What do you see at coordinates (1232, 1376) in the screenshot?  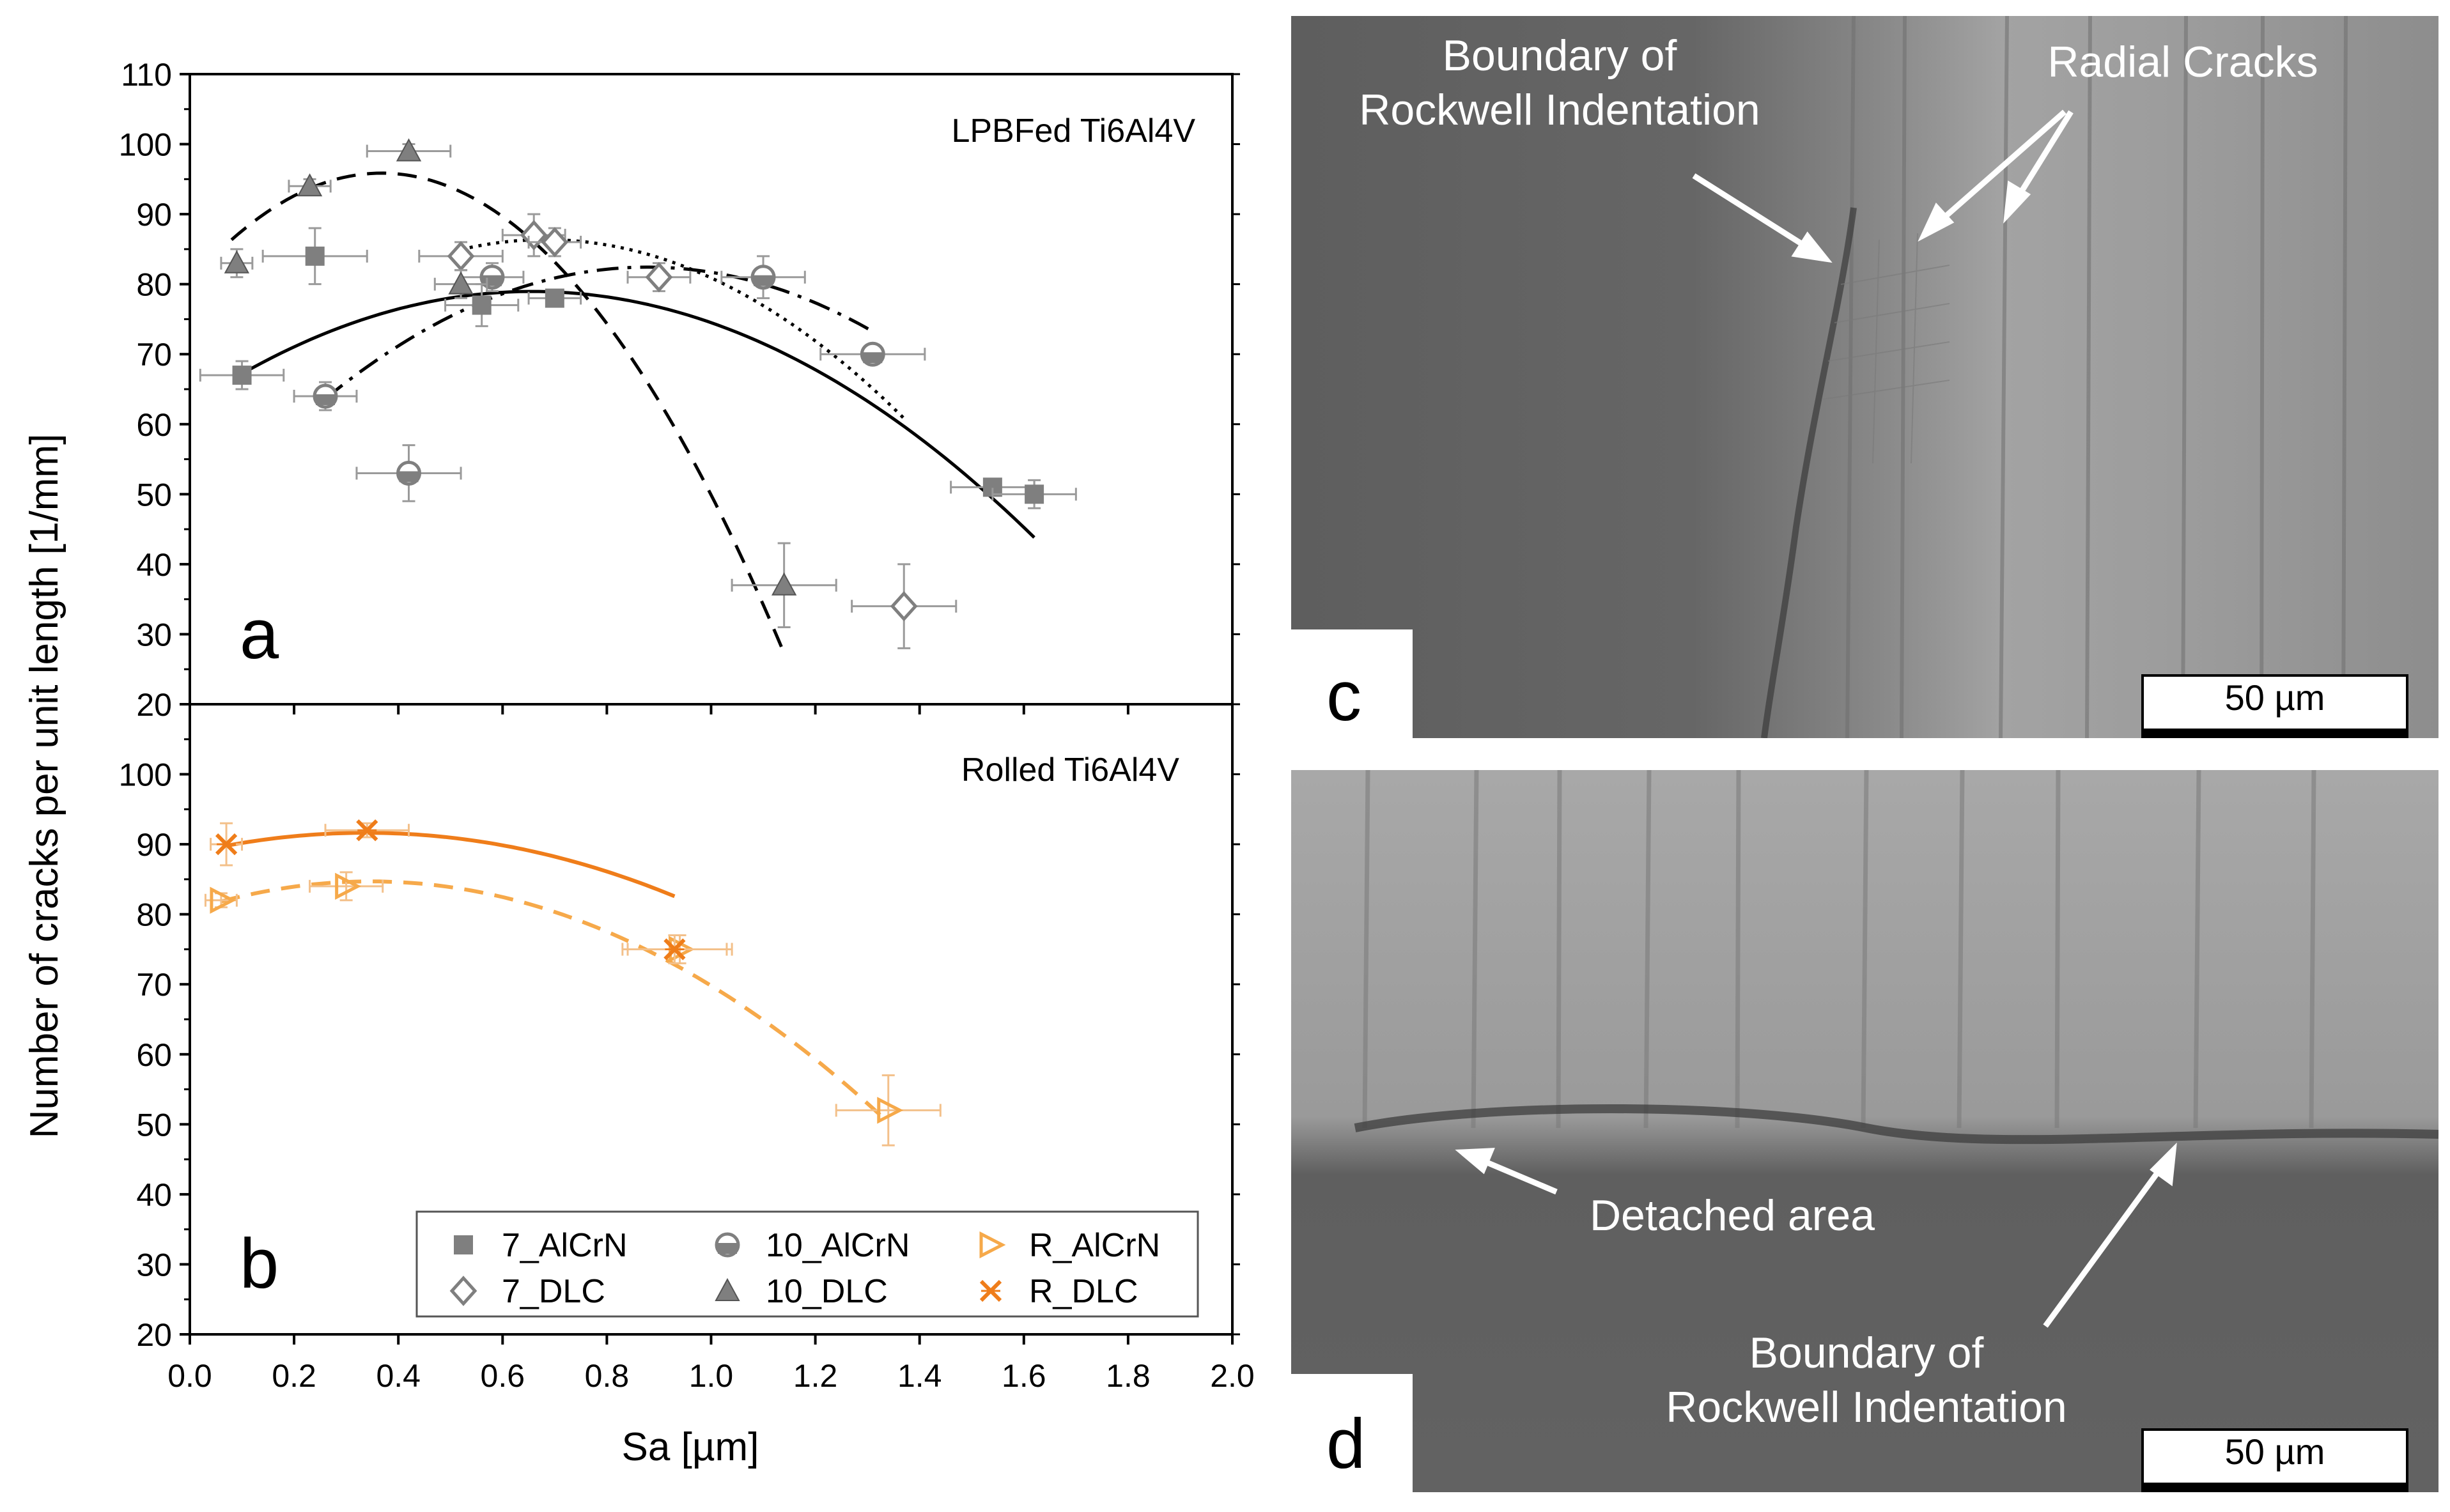 I see `x-tick-label: 2.0` at bounding box center [1232, 1376].